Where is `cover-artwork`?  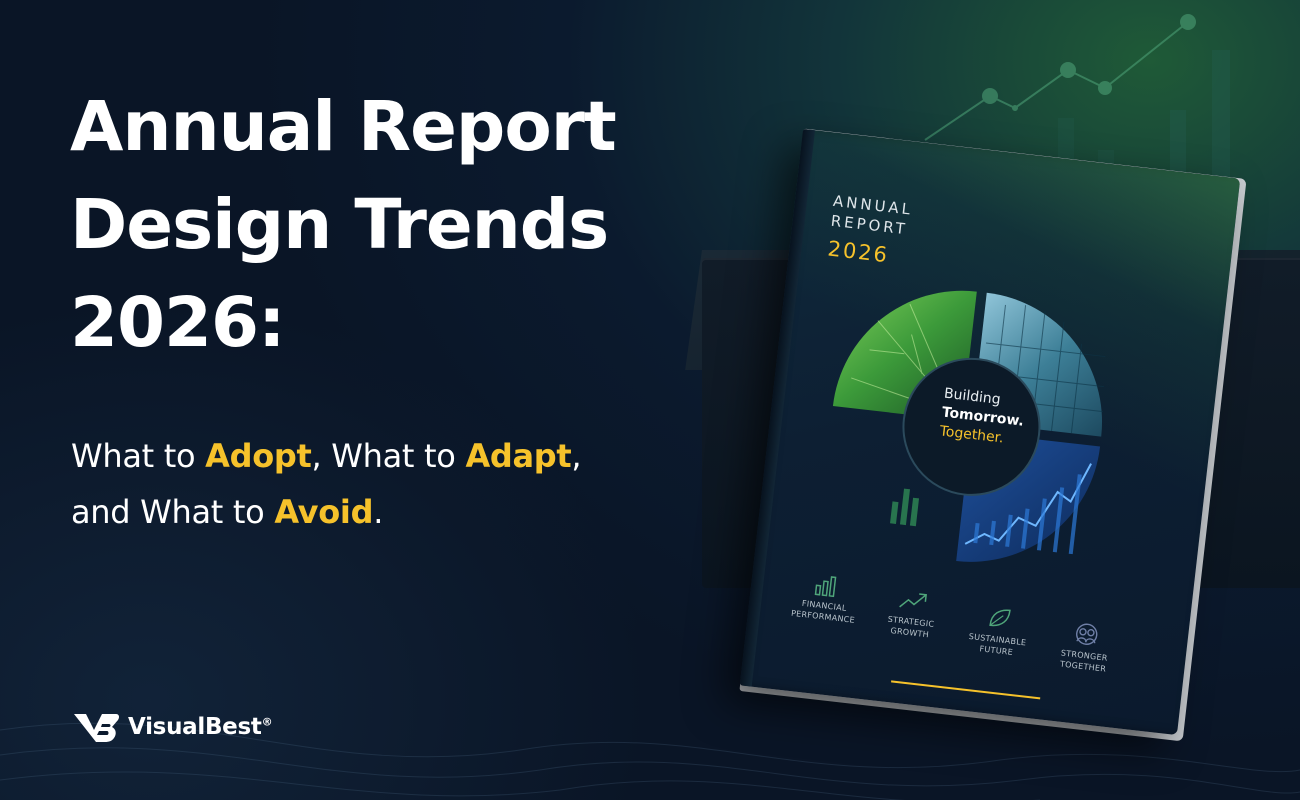 cover-artwork is located at coordinates (969, 426).